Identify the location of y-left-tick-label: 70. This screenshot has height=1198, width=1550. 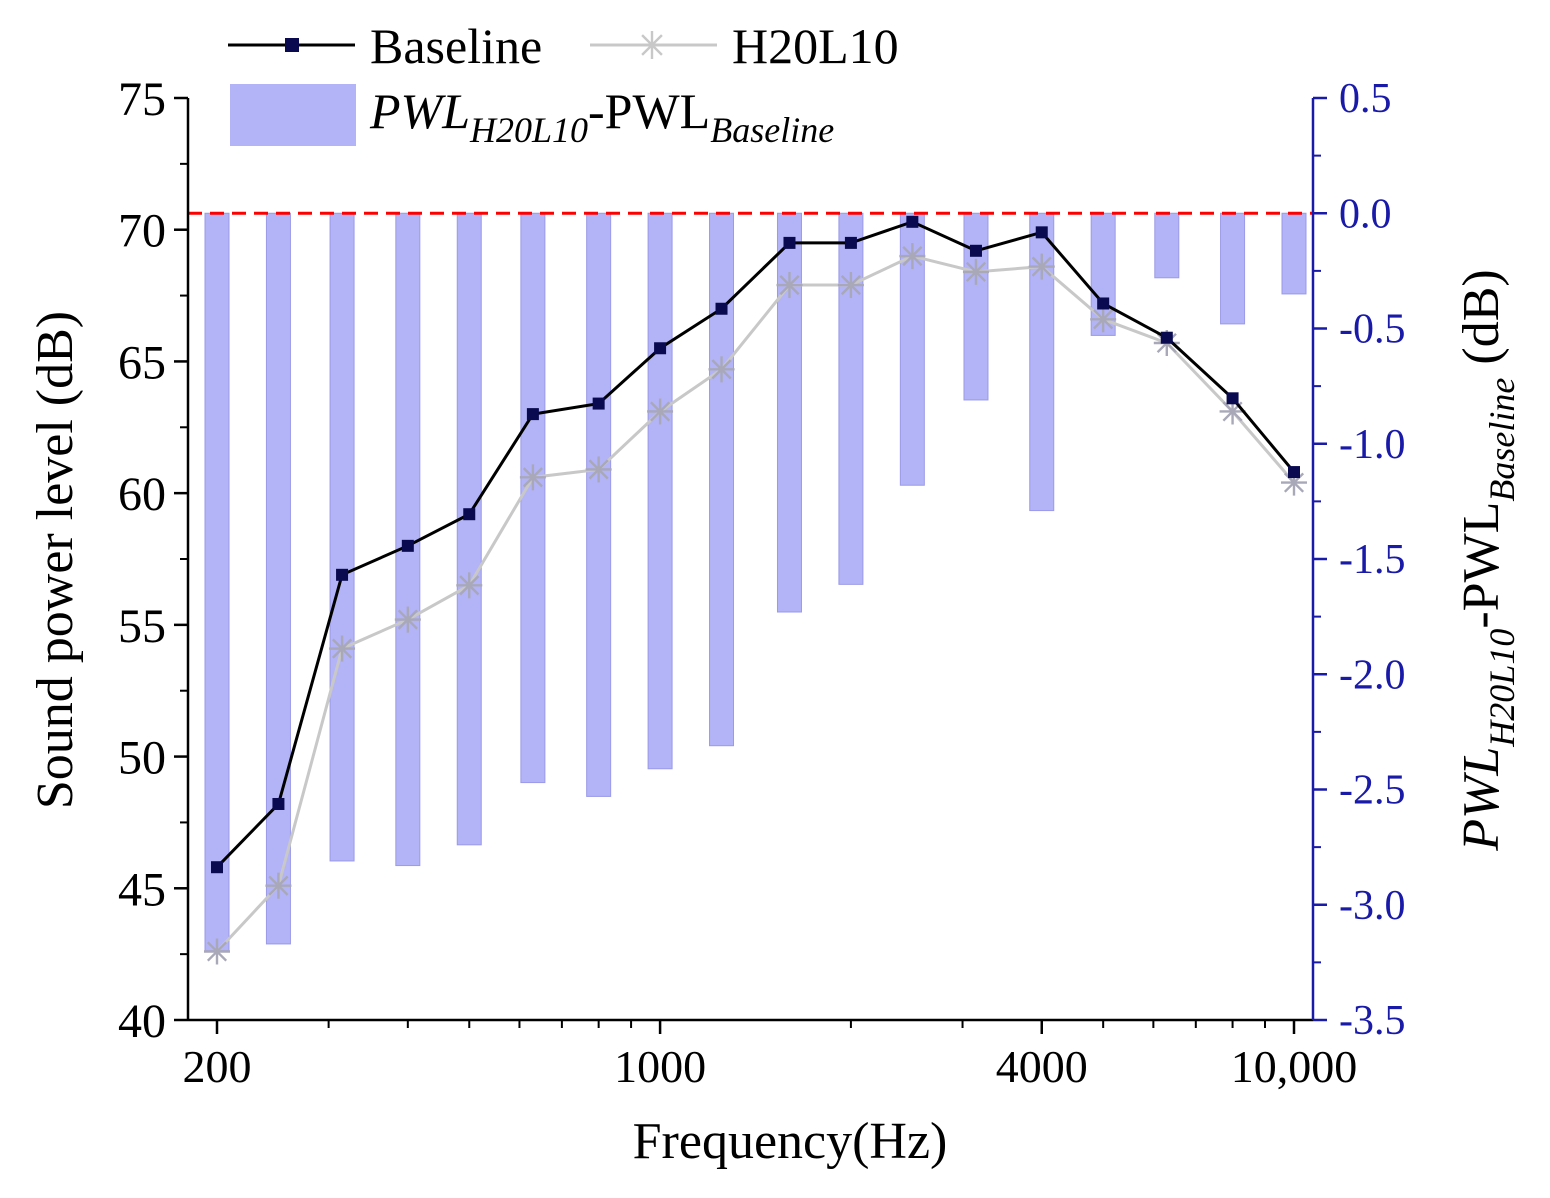
(142, 231).